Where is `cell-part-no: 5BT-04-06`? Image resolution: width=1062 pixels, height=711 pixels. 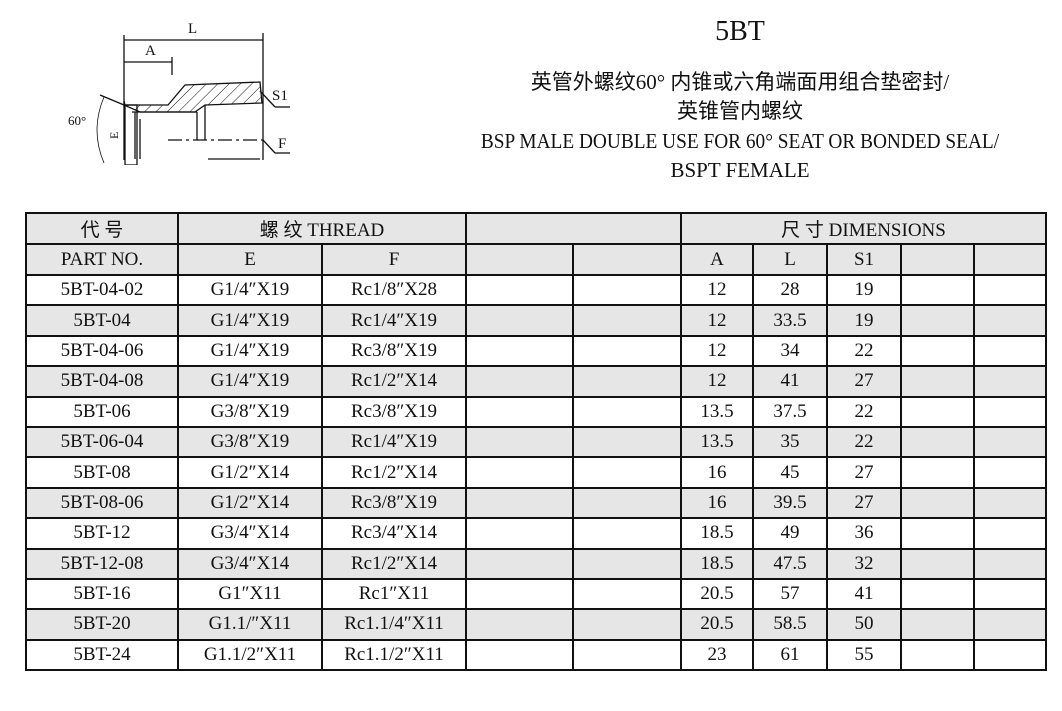
cell-part-no: 5BT-04-06 is located at coordinates (102, 351).